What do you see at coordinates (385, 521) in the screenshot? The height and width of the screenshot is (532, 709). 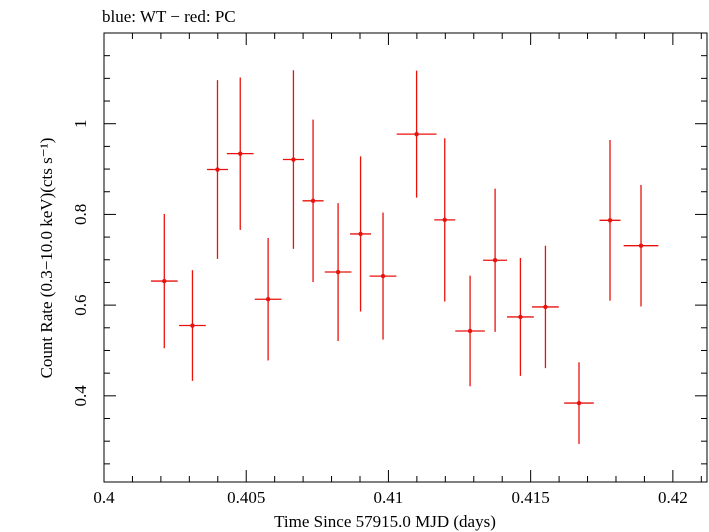 I see `x-axis-label: Time Since 57915.0 MJD (days)` at bounding box center [385, 521].